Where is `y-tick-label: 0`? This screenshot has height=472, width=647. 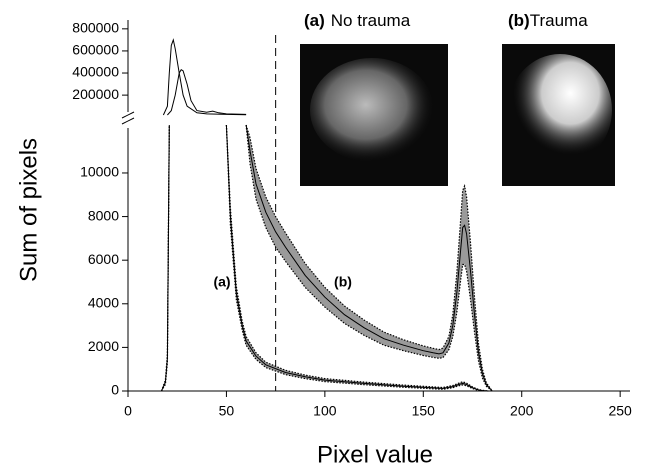 y-tick-label: 0 is located at coordinates (115, 390).